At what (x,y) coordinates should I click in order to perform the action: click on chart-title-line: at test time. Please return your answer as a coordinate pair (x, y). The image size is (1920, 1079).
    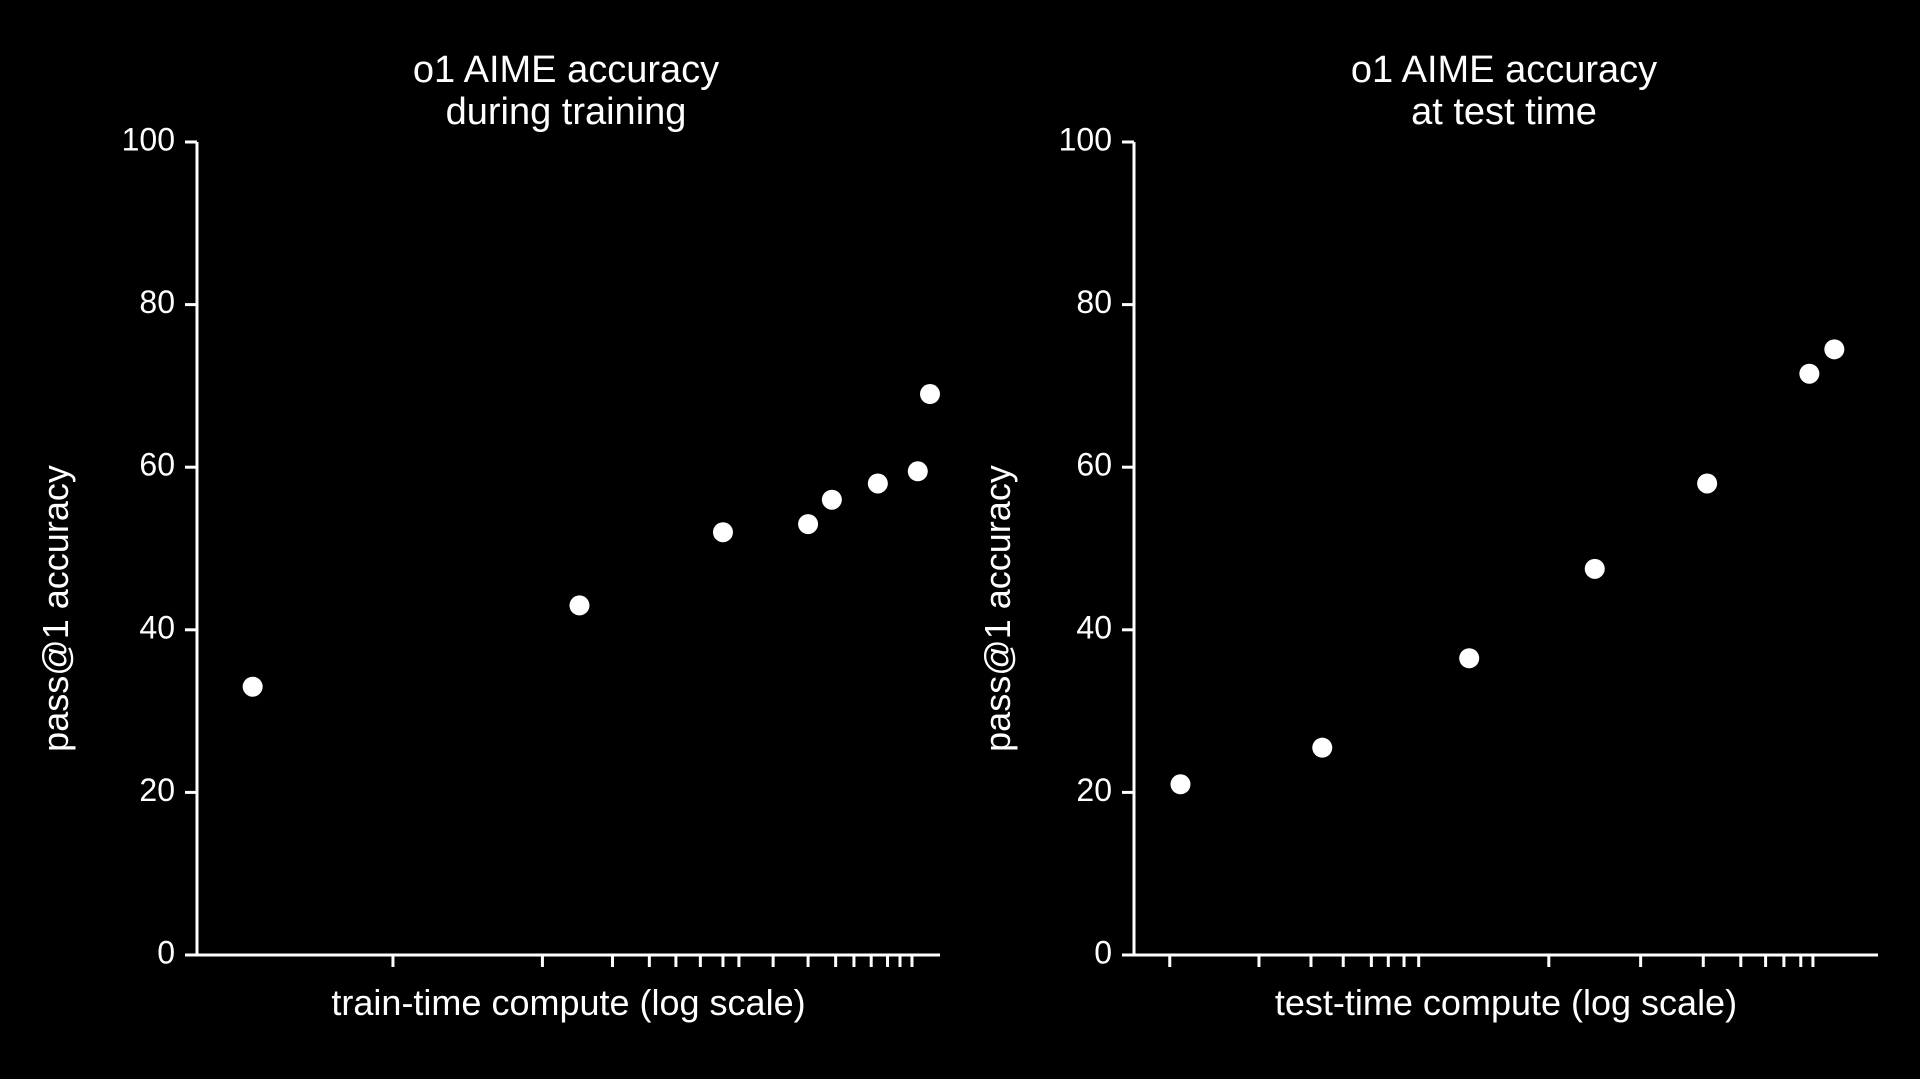
    Looking at the image, I should click on (1504, 112).